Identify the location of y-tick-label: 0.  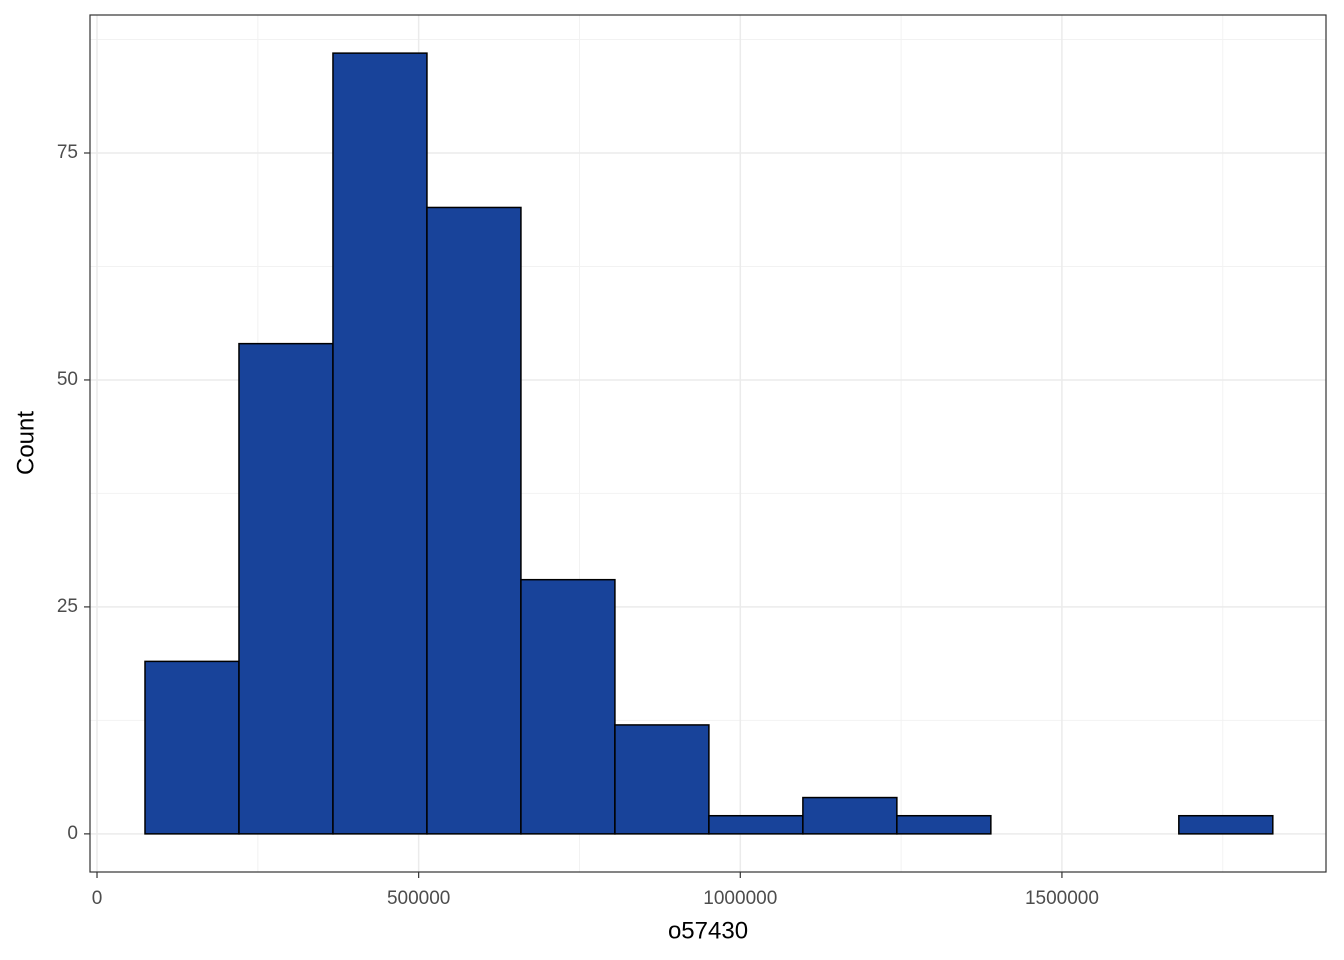
(72, 833).